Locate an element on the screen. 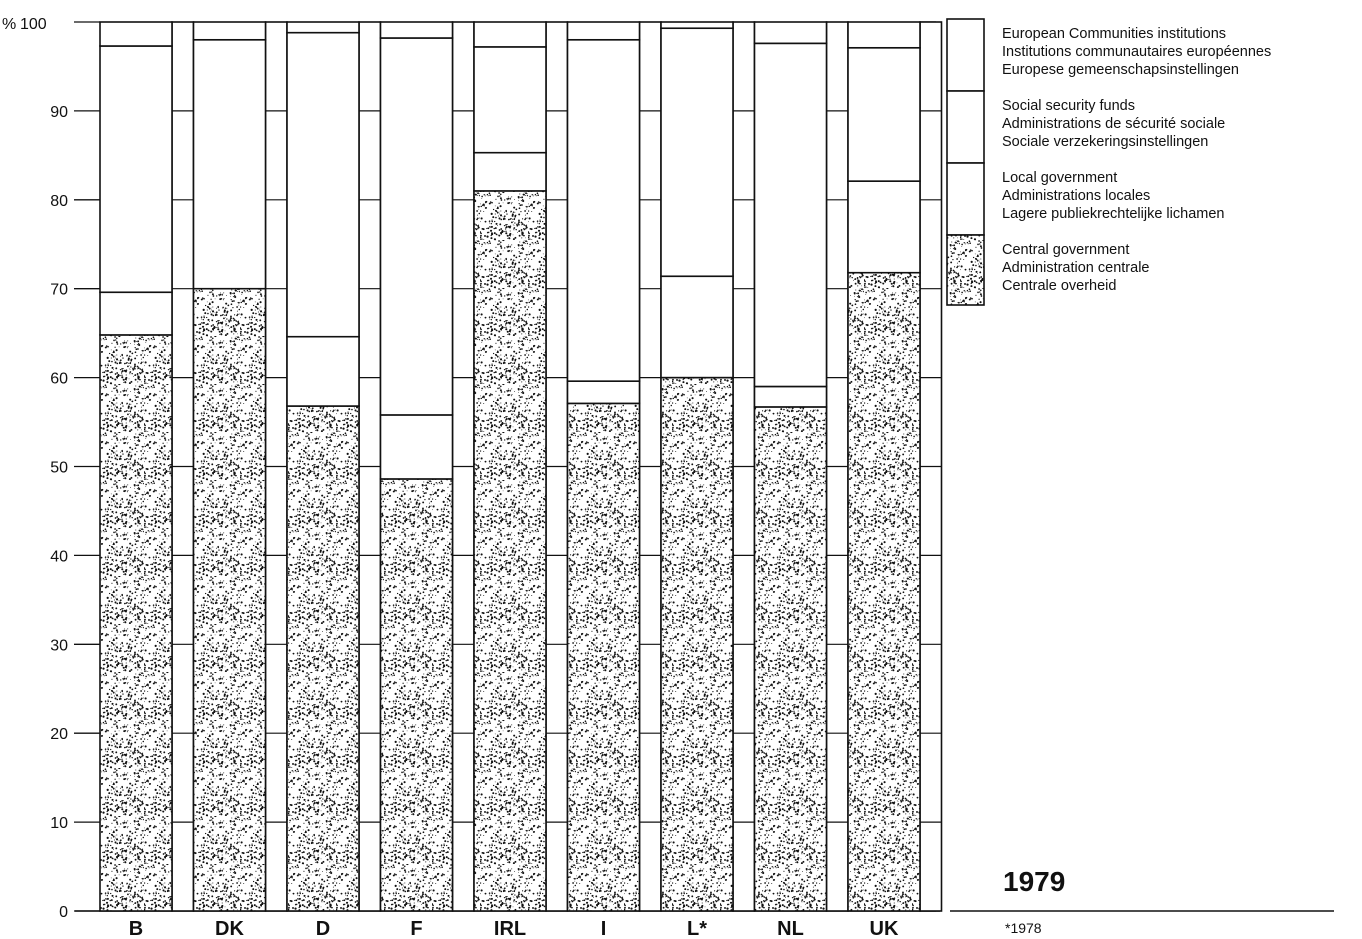 Image resolution: width=1362 pixels, height=939 pixels. y-tick-label: 40 is located at coordinates (59, 556).